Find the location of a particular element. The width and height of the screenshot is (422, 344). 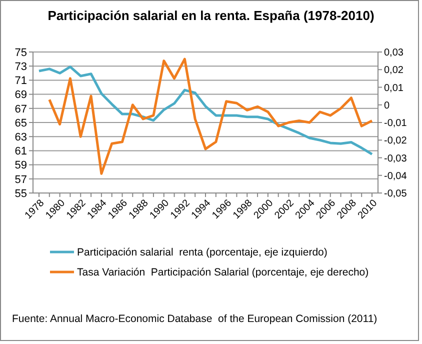

y2-tick-label: 0,02 is located at coordinates (394, 70).